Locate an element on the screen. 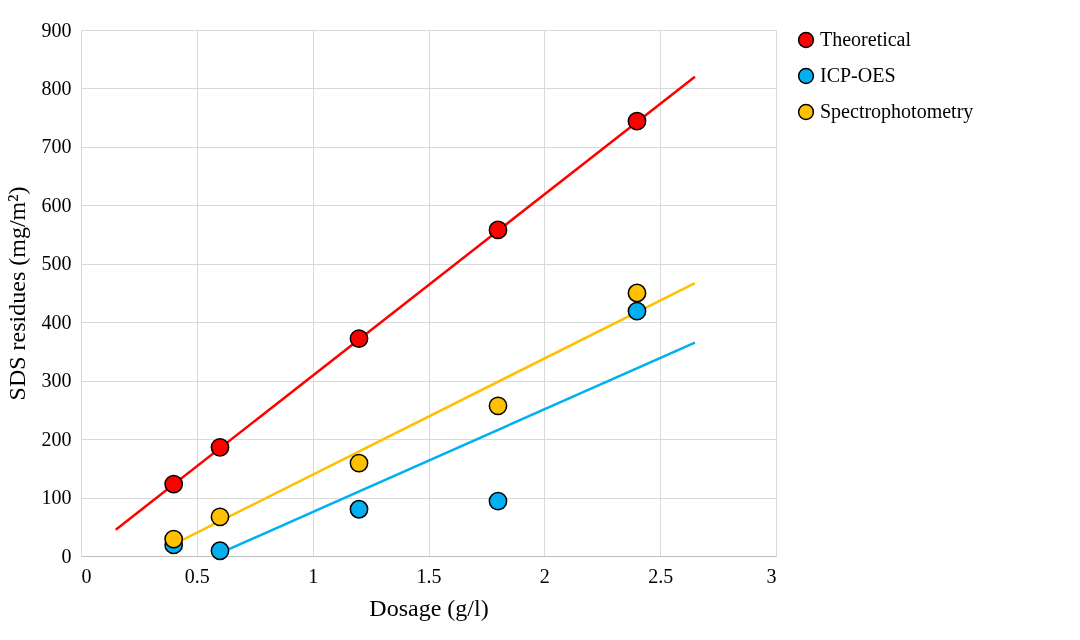 The width and height of the screenshot is (1080, 640). legend-label: ICP-OES is located at coordinates (858, 75).